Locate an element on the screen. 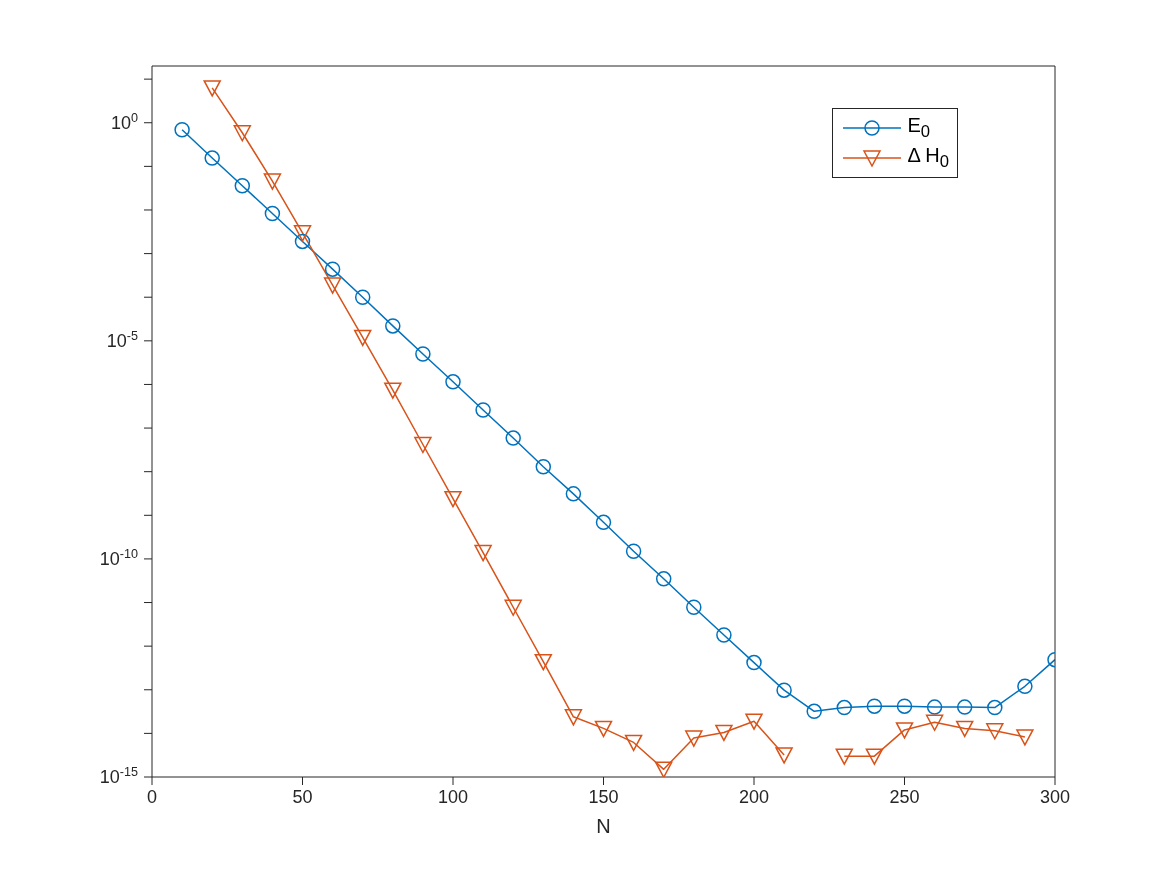 The width and height of the screenshot is (1167, 875). y-tick-label: 10$^{-10}$ is located at coordinates (118, 557).